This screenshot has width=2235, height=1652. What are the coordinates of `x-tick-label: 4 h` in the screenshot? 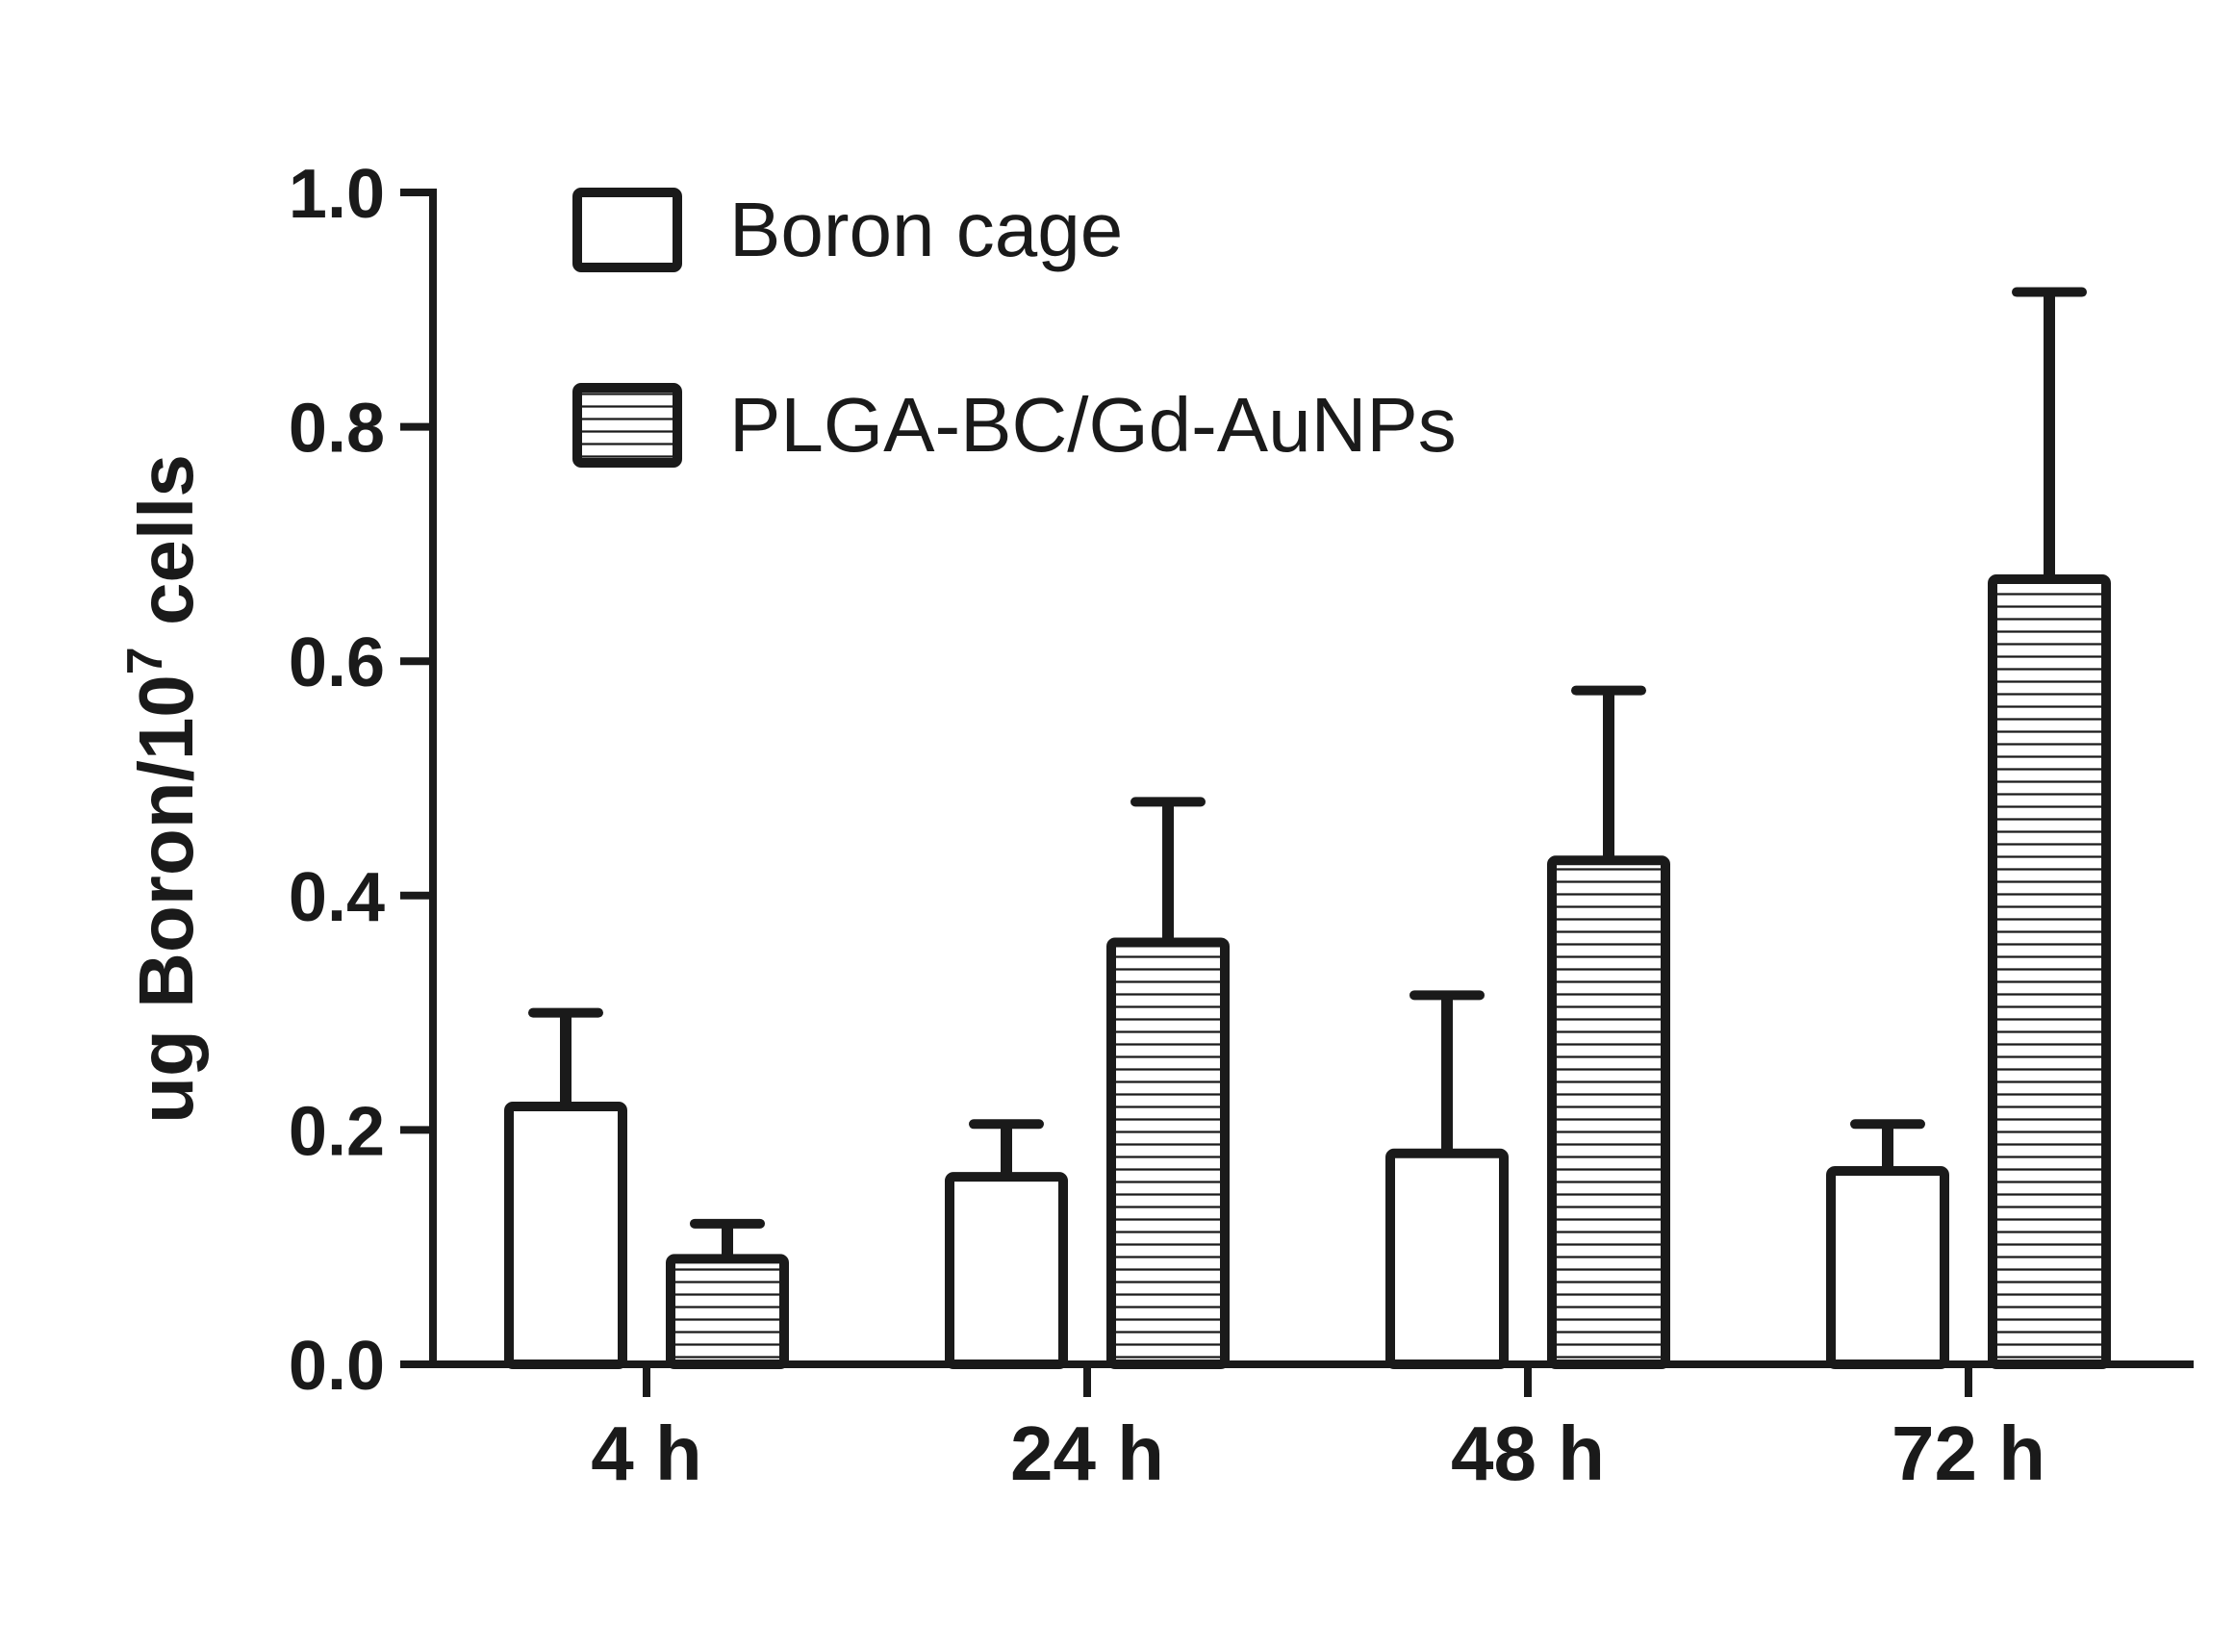 It's located at (646, 1453).